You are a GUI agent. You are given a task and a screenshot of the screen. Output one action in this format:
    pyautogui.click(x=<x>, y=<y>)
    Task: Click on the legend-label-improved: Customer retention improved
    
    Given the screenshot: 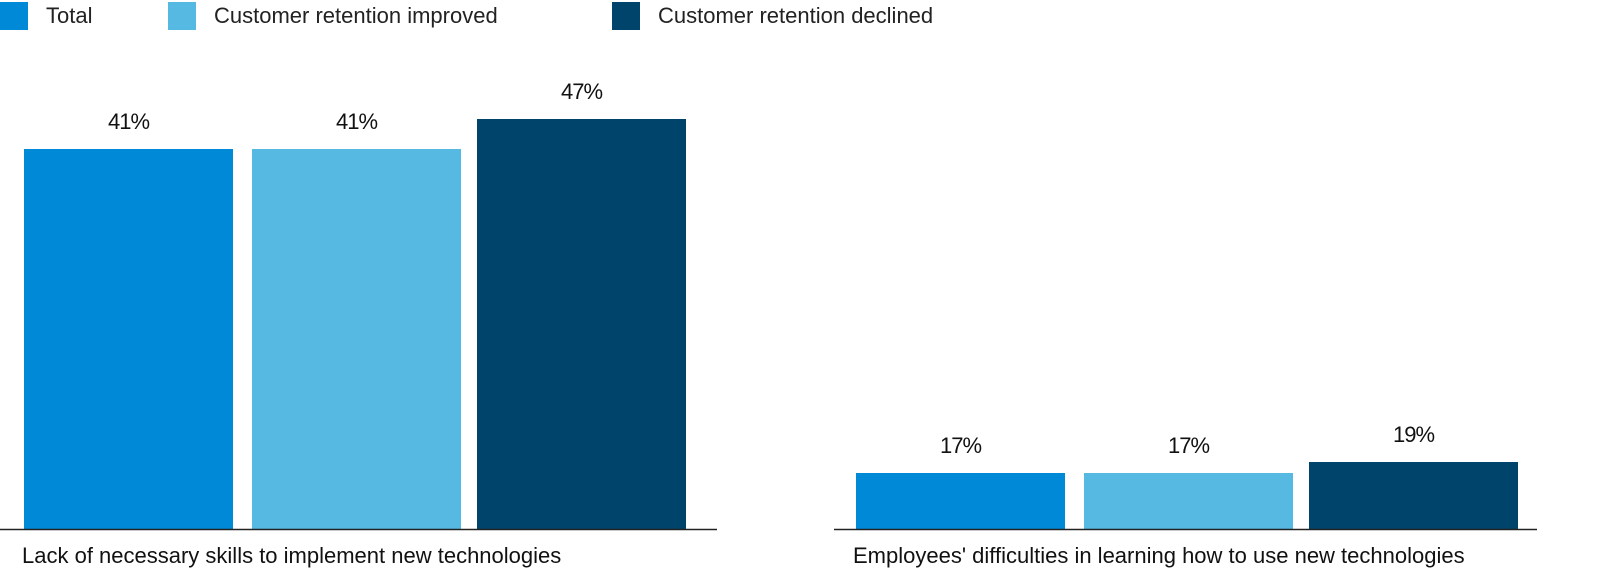 What is the action you would take?
    pyautogui.click(x=356, y=15)
    